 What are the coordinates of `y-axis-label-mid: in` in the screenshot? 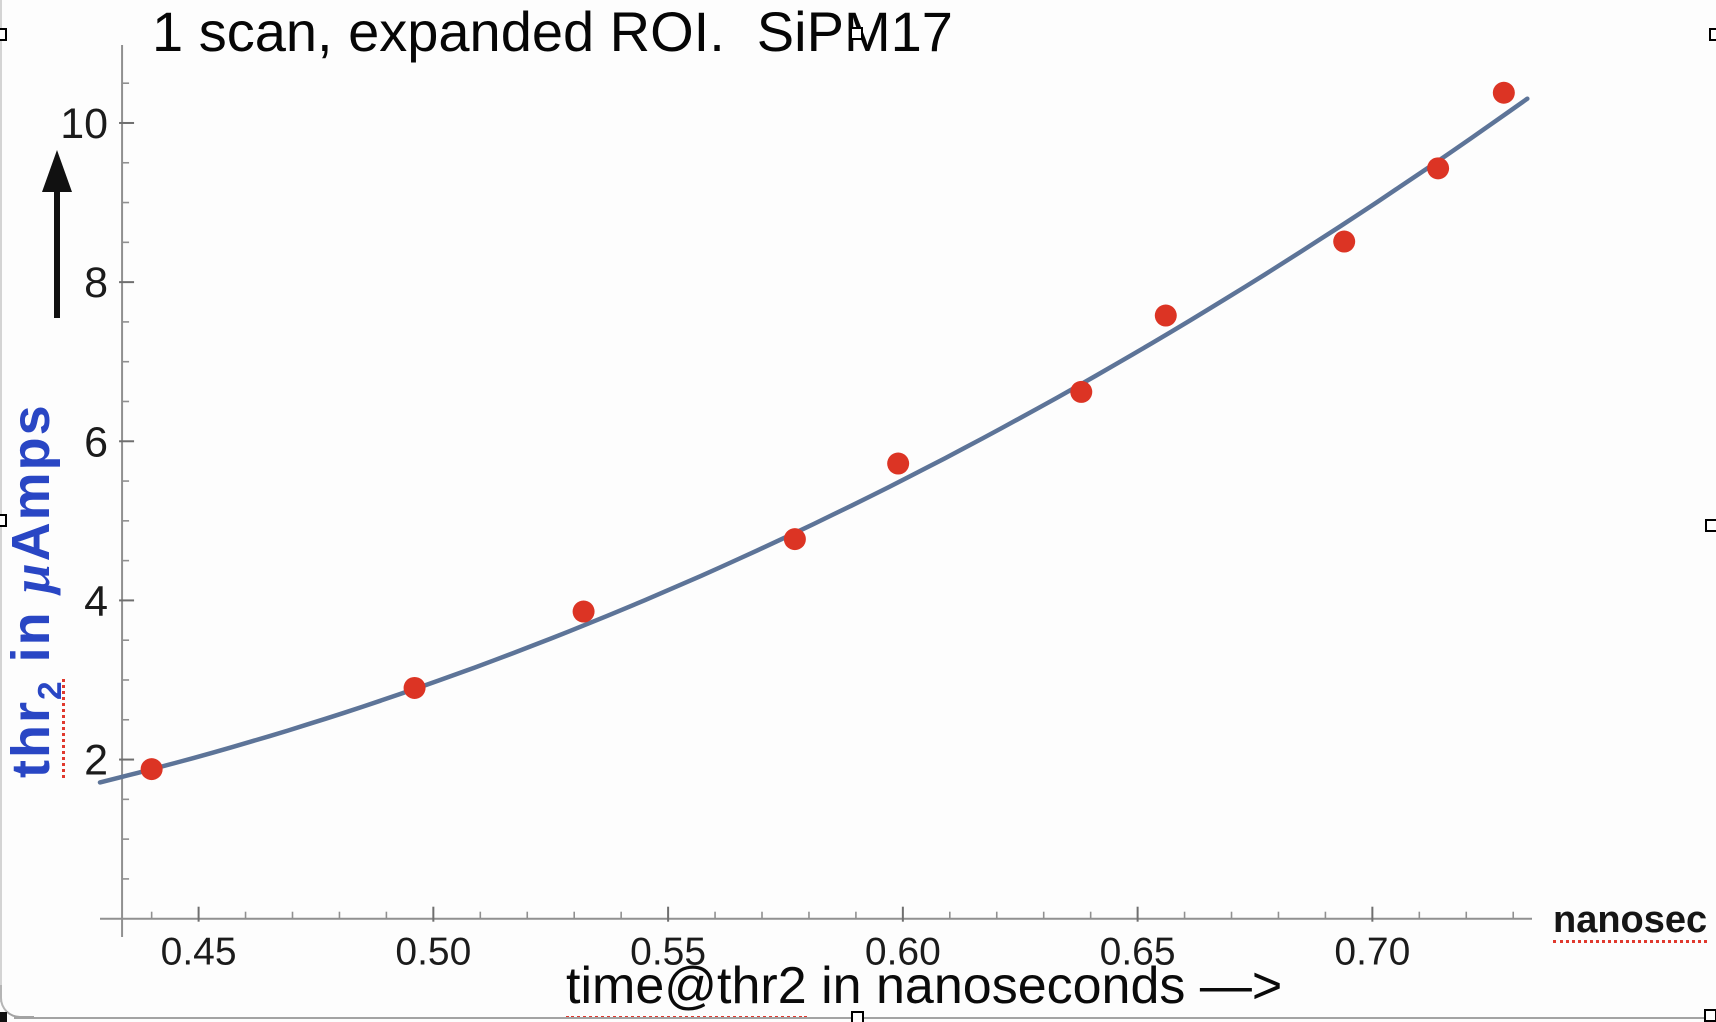 It's located at (31, 636).